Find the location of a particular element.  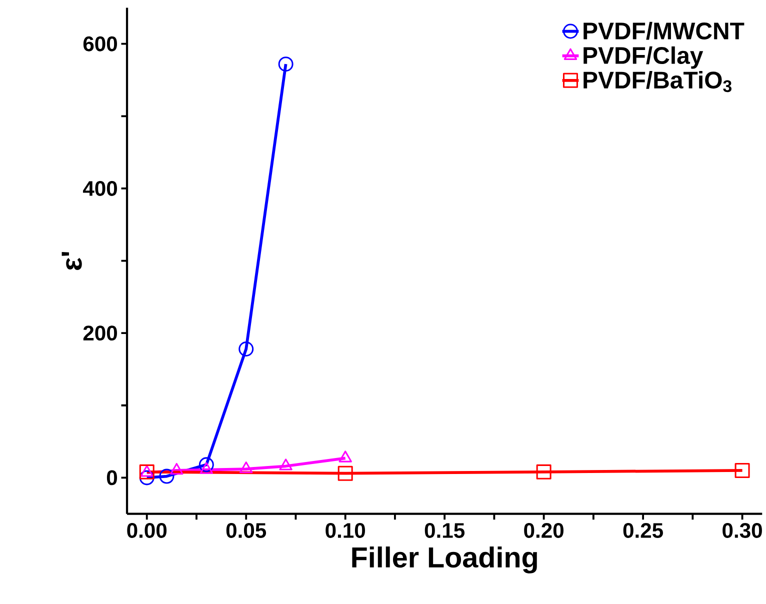

legend-label: PVDF/Clay is located at coordinates (644, 57).